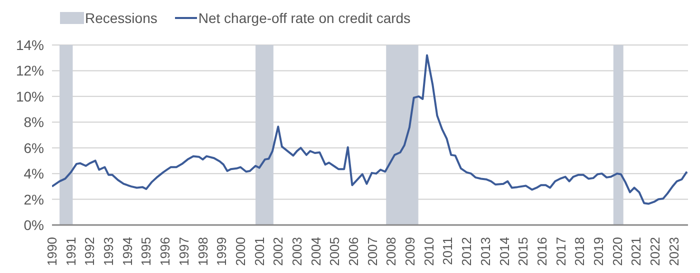 The image size is (700, 273). Describe the element at coordinates (121, 18) in the screenshot. I see `legend-label: Recessions` at that location.